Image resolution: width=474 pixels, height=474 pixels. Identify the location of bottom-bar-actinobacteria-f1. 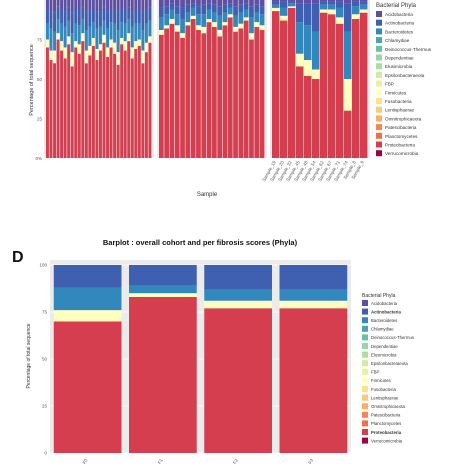
(163, 275).